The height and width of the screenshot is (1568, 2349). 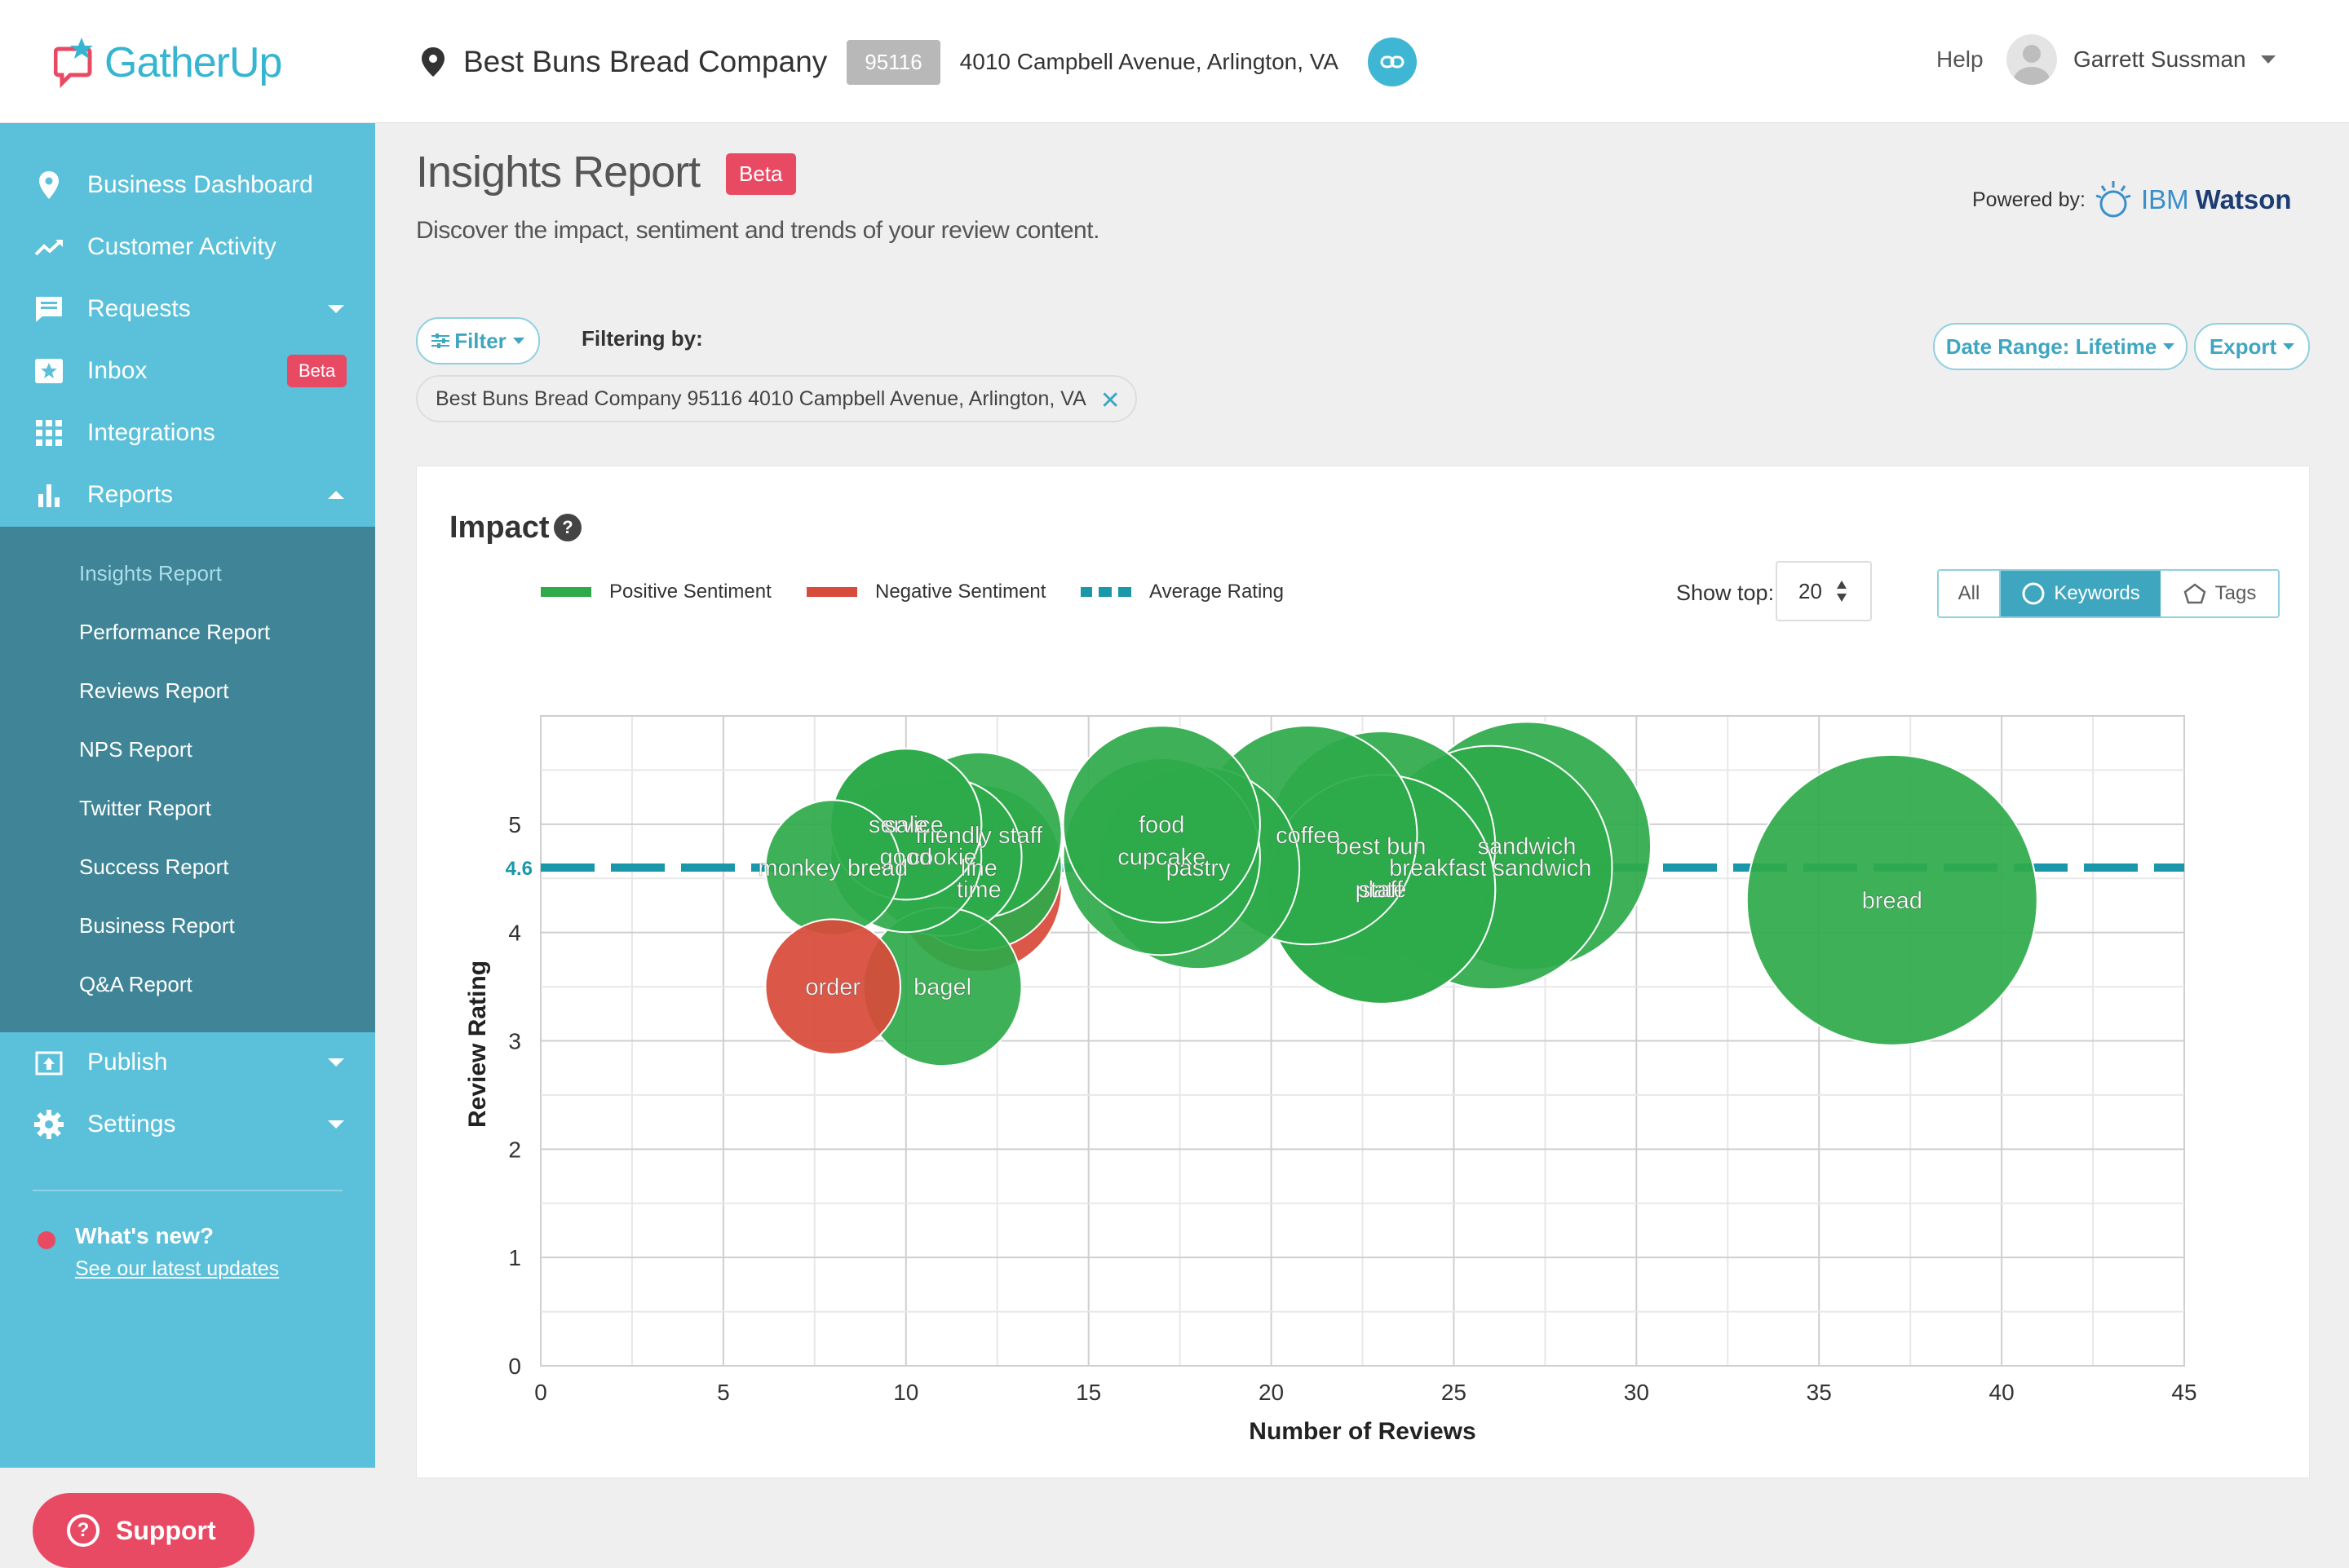 What do you see at coordinates (154, 690) in the screenshot?
I see `sidebar-subitem-reviews: Reviews Report` at bounding box center [154, 690].